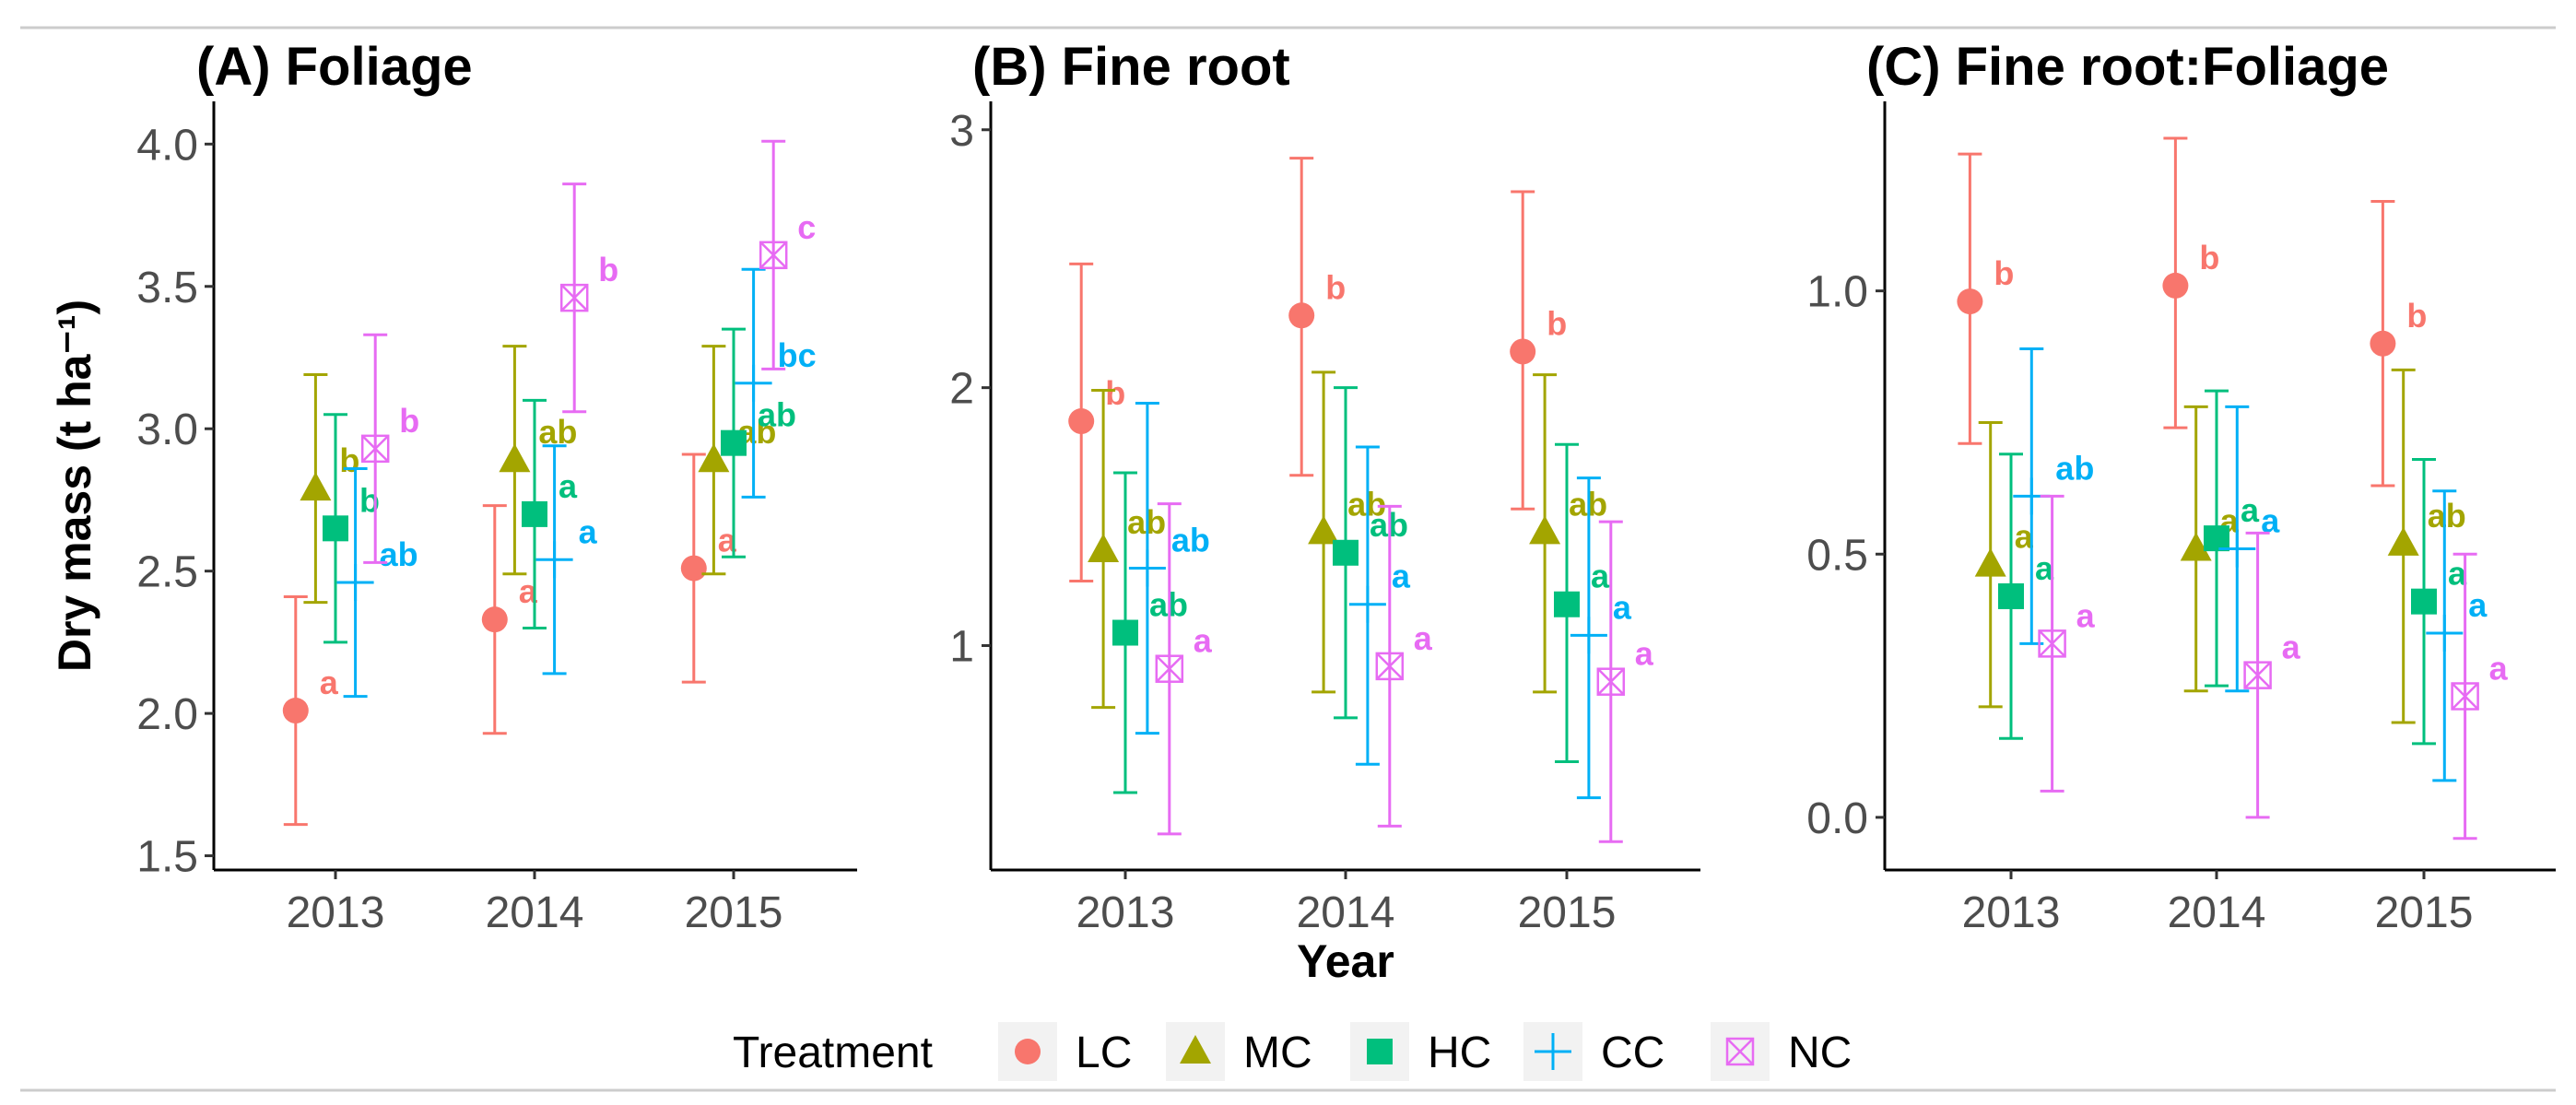 The height and width of the screenshot is (1105, 2576). What do you see at coordinates (1781, 1051) in the screenshot?
I see `legend-item-nc: NC` at bounding box center [1781, 1051].